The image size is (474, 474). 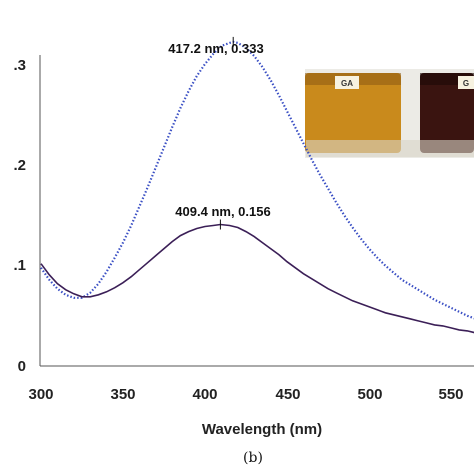 I want to click on y-tick-label: .3, so click(x=19, y=65).